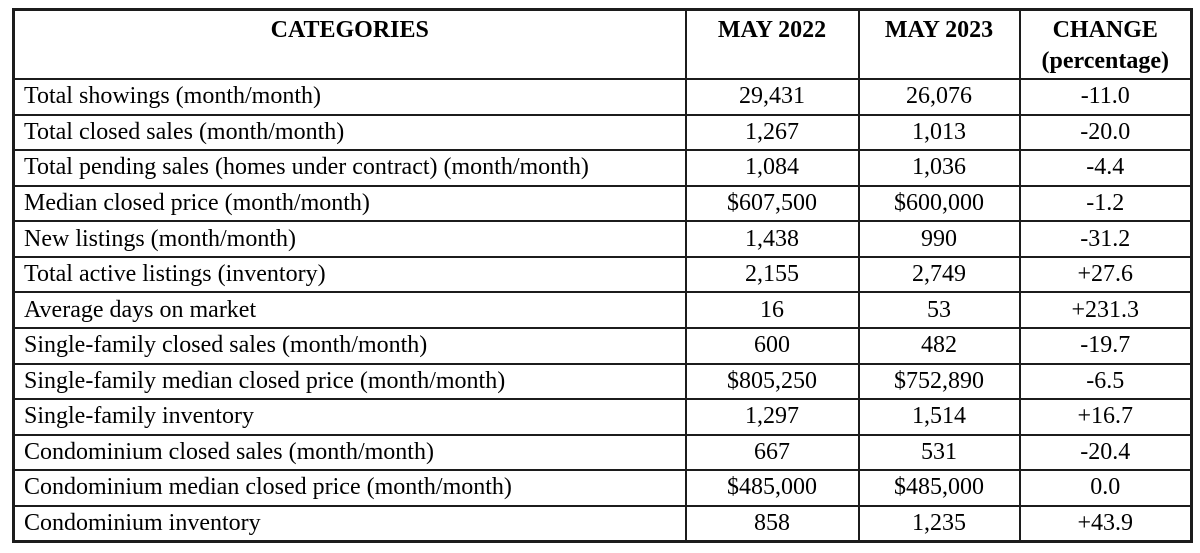 The height and width of the screenshot is (553, 1200). What do you see at coordinates (939, 274) in the screenshot?
I see `may-2023-cell: 2,749` at bounding box center [939, 274].